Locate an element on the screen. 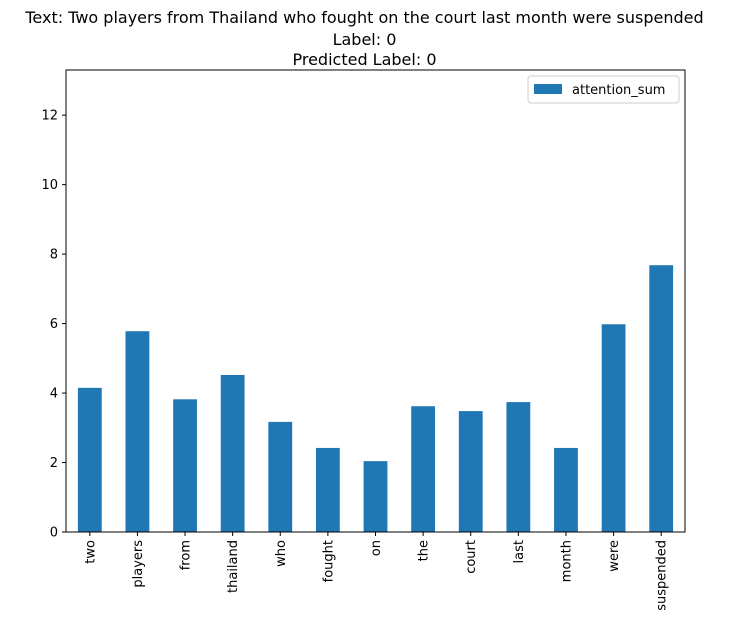 Image resolution: width=729 pixels, height=627 pixels. y-tick-label: 6 is located at coordinates (54, 324).